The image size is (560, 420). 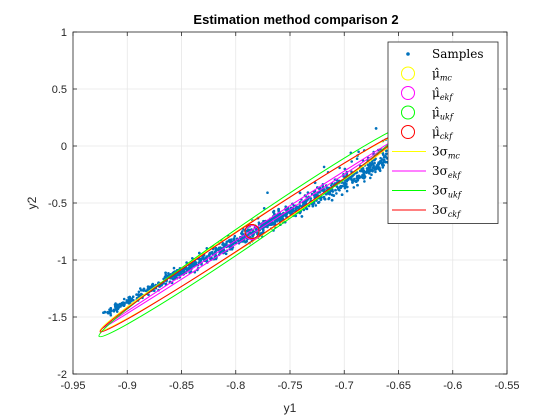 What do you see at coordinates (62, 261) in the screenshot?
I see `y-tick-label: -1` at bounding box center [62, 261].